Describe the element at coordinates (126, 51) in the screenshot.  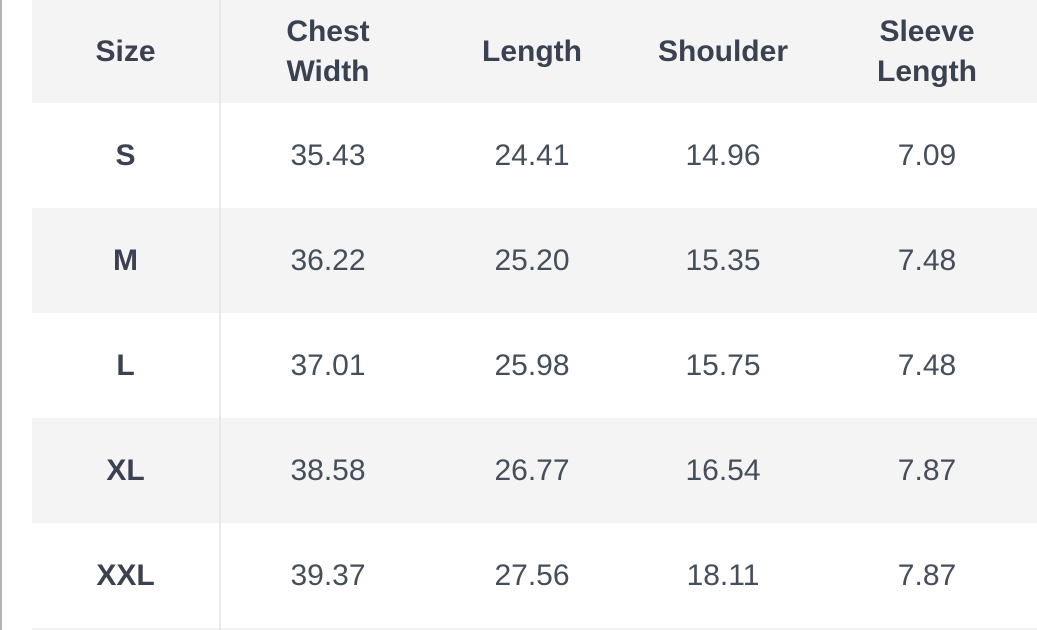
I see `column-header-size: Size` at that location.